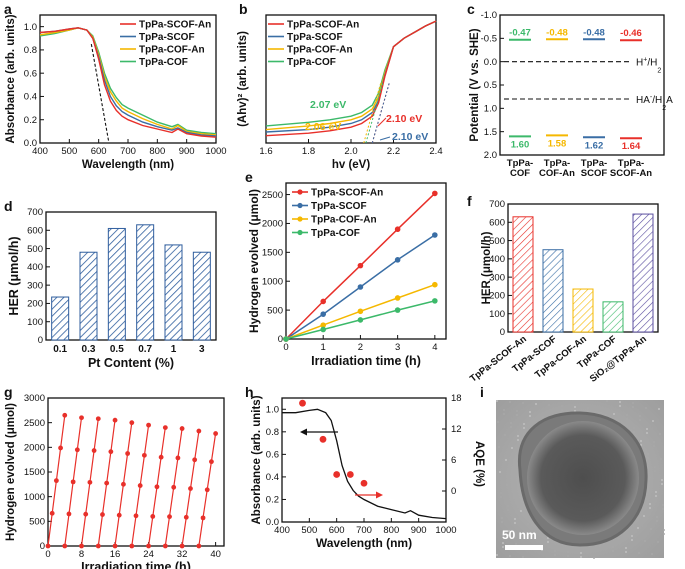  Describe the element at coordinates (360, 347) in the screenshot. I see `x-tick-label: 2` at that location.